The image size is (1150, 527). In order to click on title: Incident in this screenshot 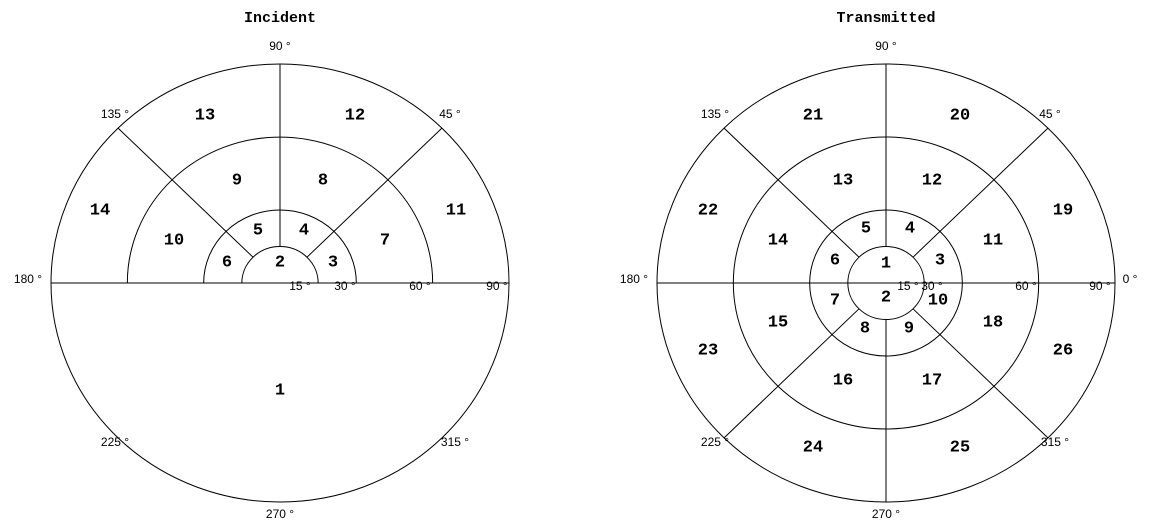, I will do `click(280, 18)`.